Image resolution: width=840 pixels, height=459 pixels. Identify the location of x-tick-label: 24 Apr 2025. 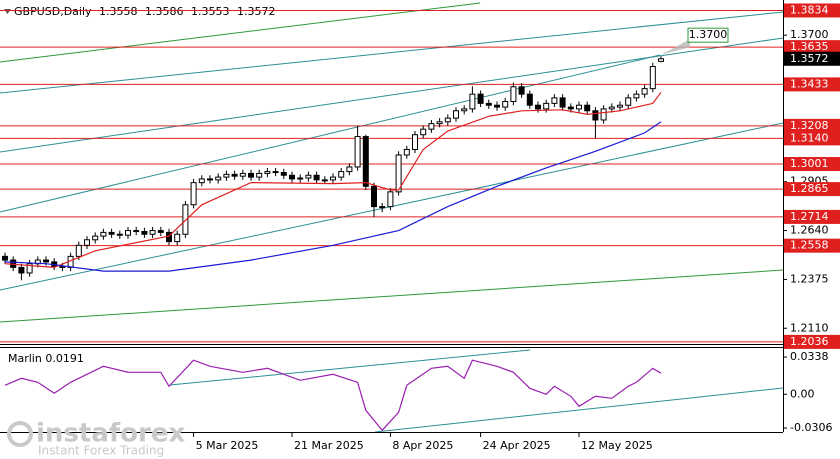
(517, 445).